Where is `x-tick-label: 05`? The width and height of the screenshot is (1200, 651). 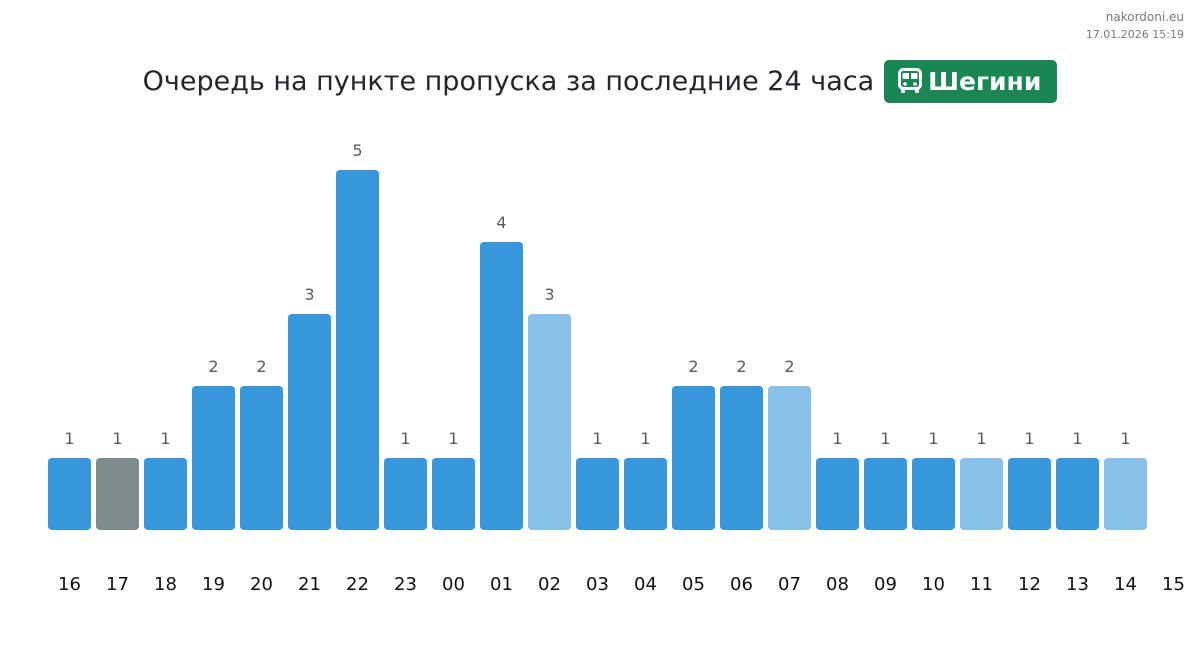
x-tick-label: 05 is located at coordinates (693, 584).